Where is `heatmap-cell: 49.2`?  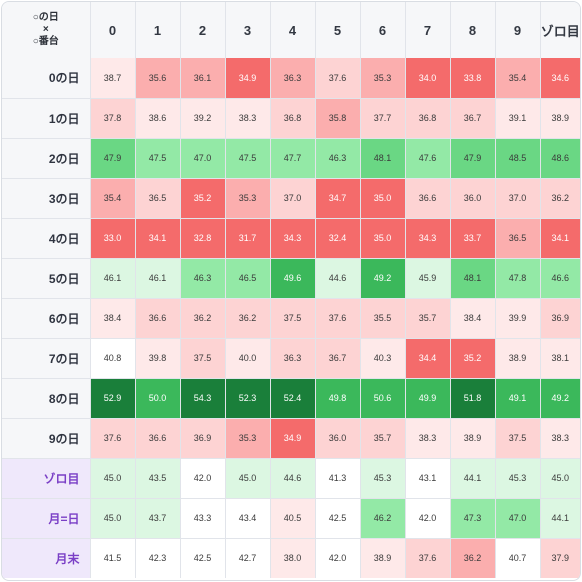 heatmap-cell: 49.2 is located at coordinates (382, 278).